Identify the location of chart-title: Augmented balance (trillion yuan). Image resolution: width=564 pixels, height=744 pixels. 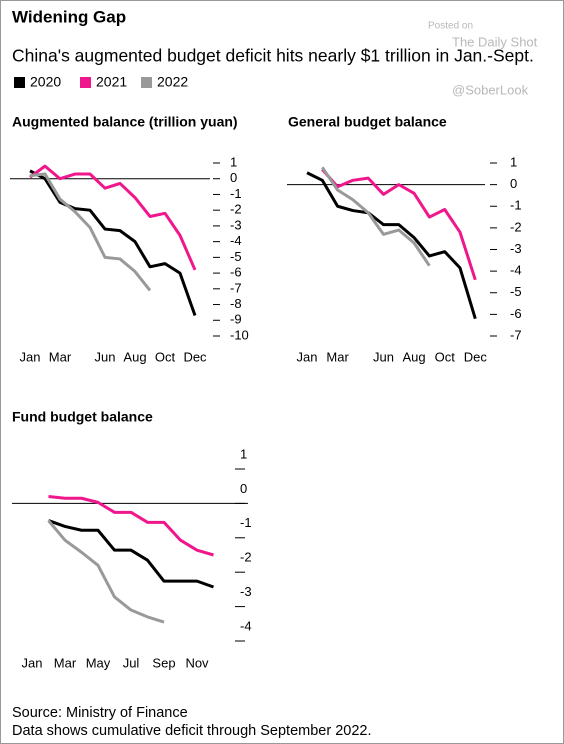
(125, 122).